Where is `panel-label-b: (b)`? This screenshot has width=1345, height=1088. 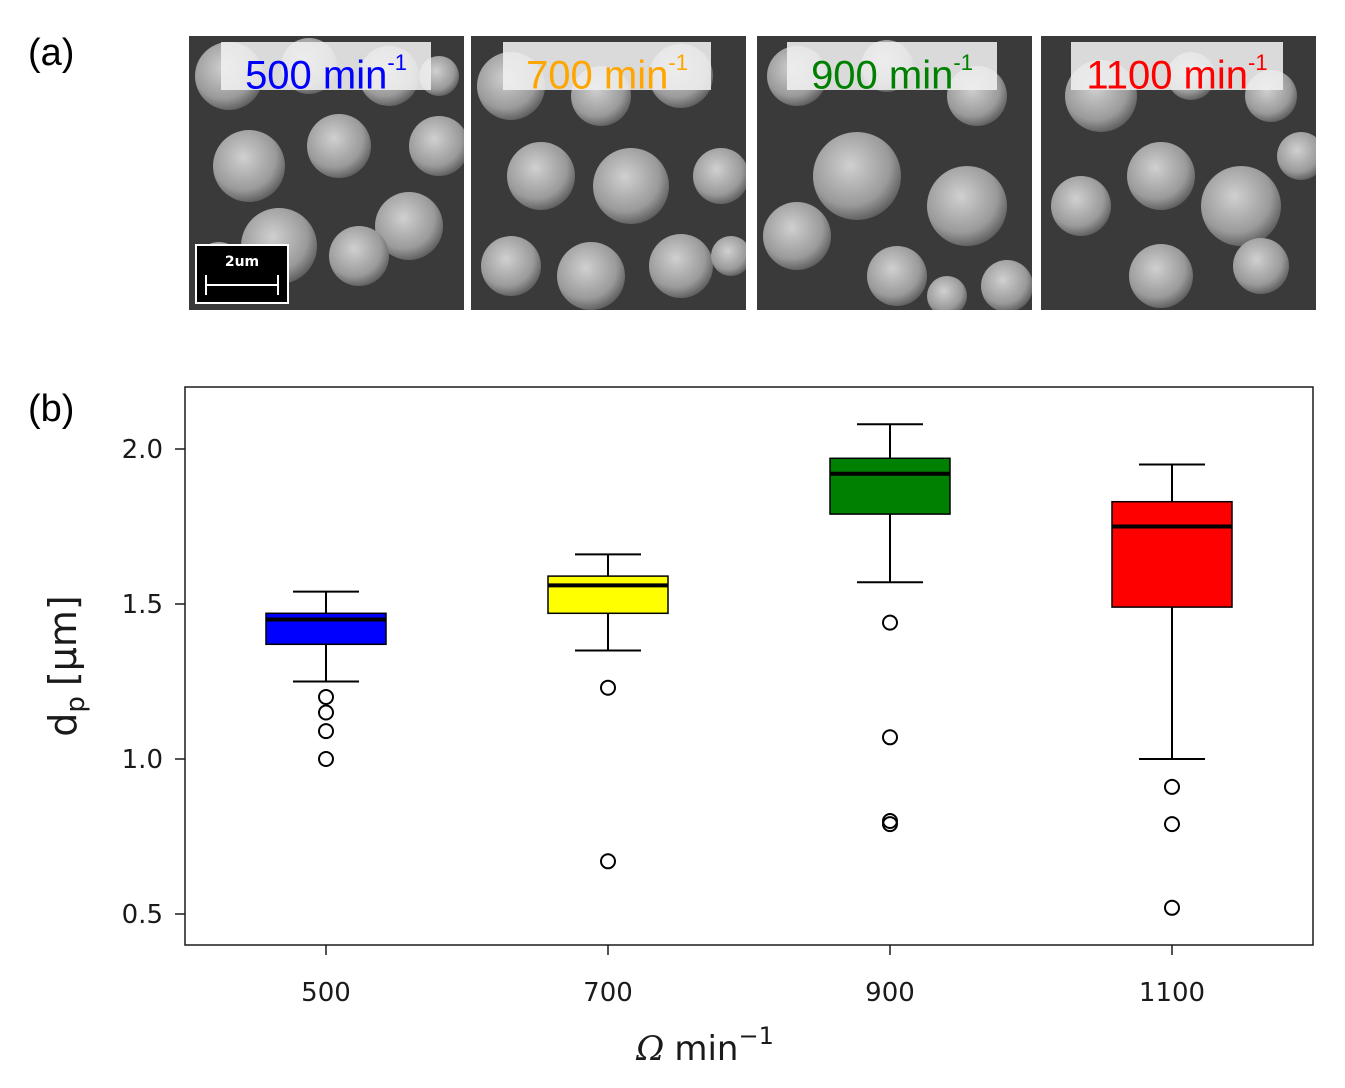 panel-label-b: (b) is located at coordinates (51, 409).